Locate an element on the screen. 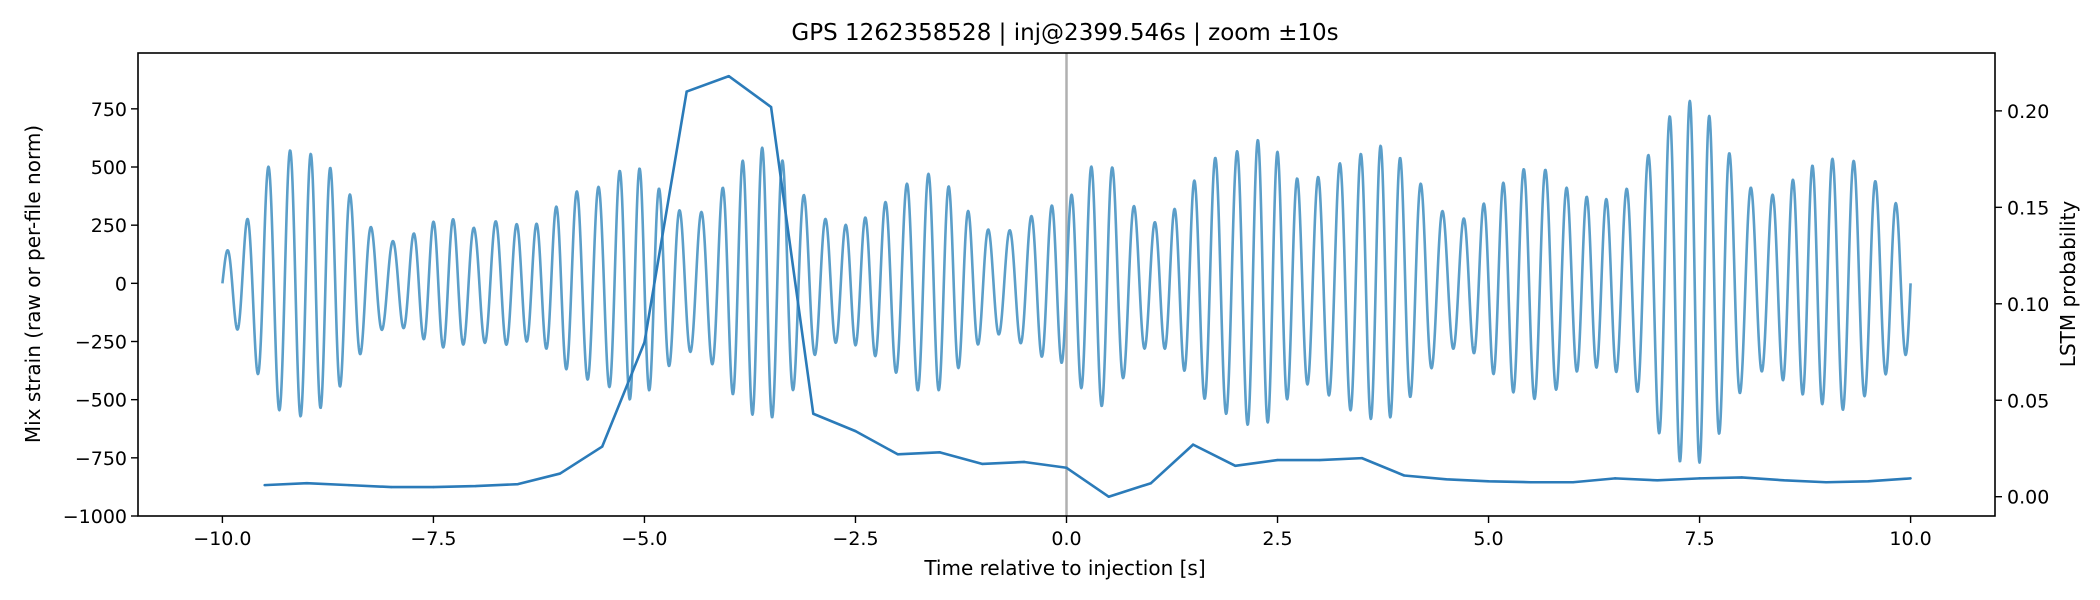 This screenshot has height=600, width=2100. y-left-tick-label: 0 is located at coordinates (121, 284).